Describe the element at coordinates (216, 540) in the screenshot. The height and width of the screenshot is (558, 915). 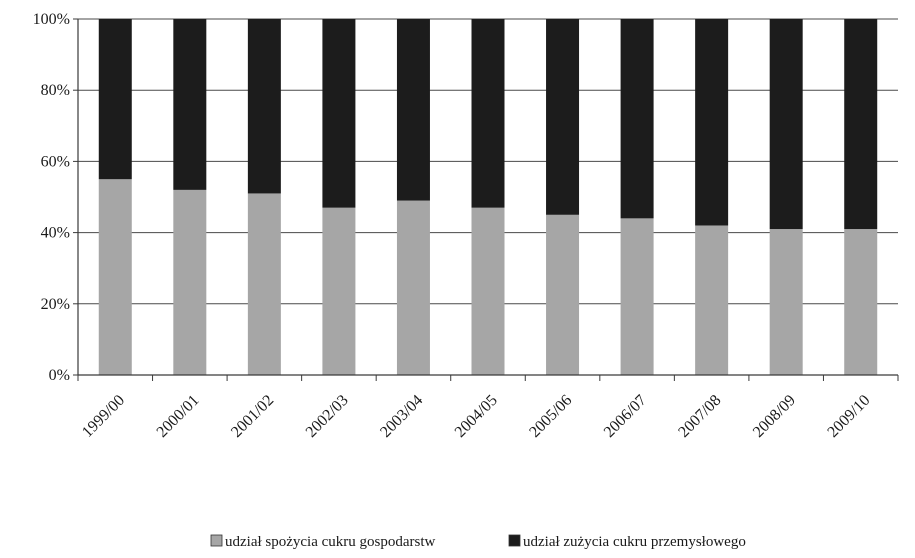
I see `legend-swatch-household` at that location.